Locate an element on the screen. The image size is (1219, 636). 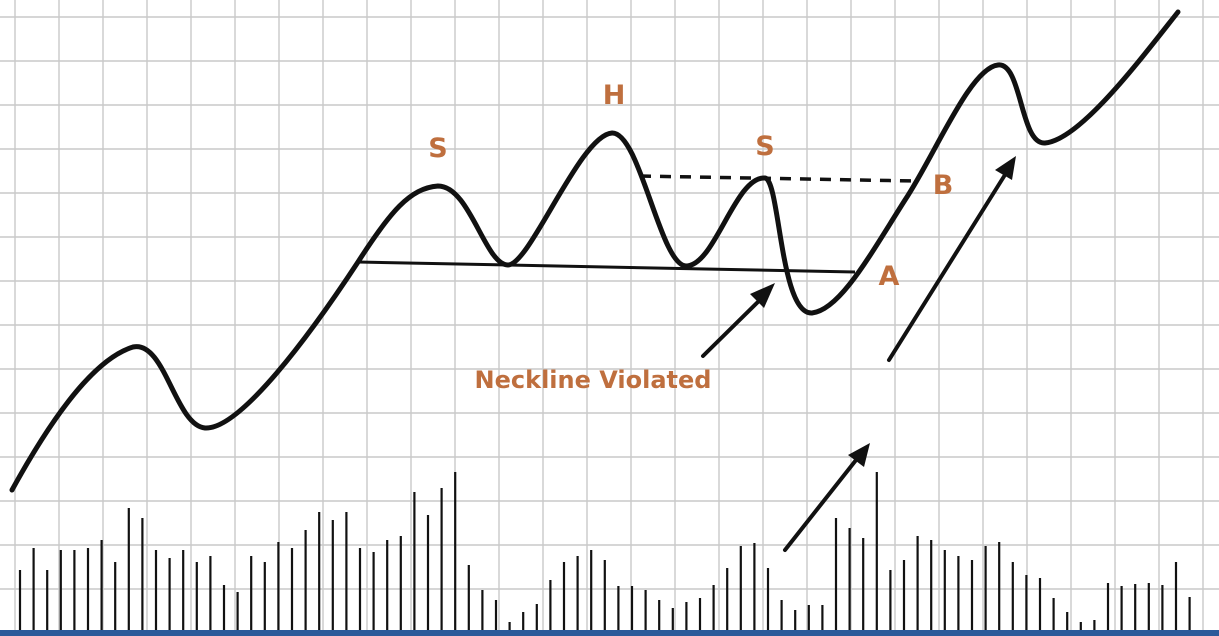
left-shoulder-label: S is located at coordinates (437, 148).